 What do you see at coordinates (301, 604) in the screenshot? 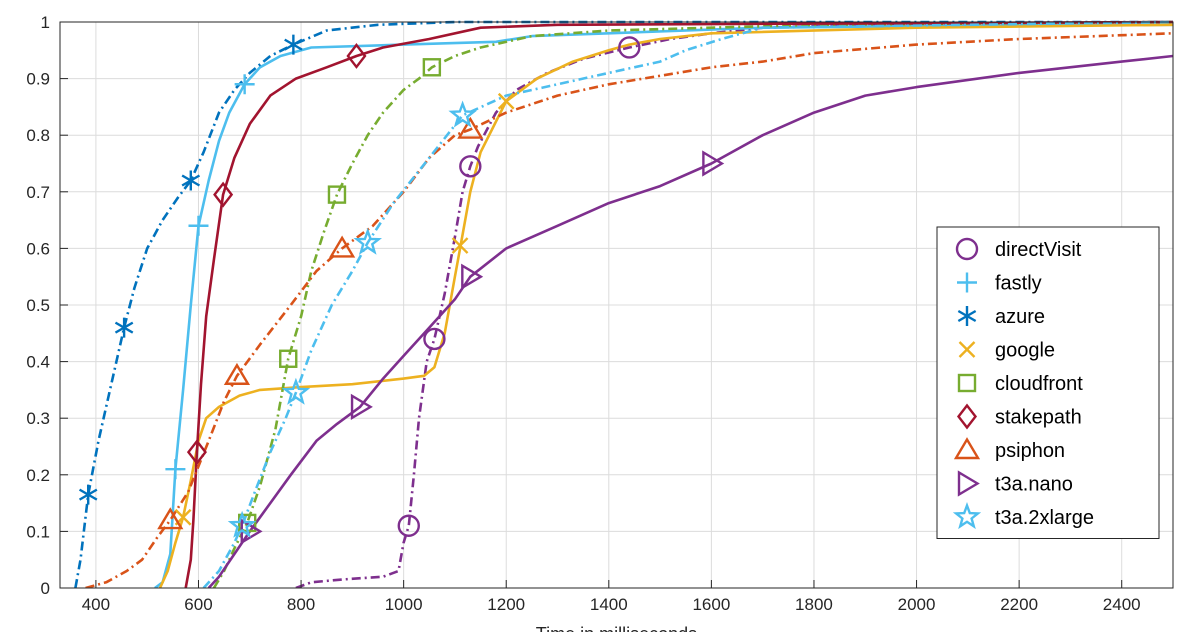
I see `x-tick-label: 800` at bounding box center [301, 604].